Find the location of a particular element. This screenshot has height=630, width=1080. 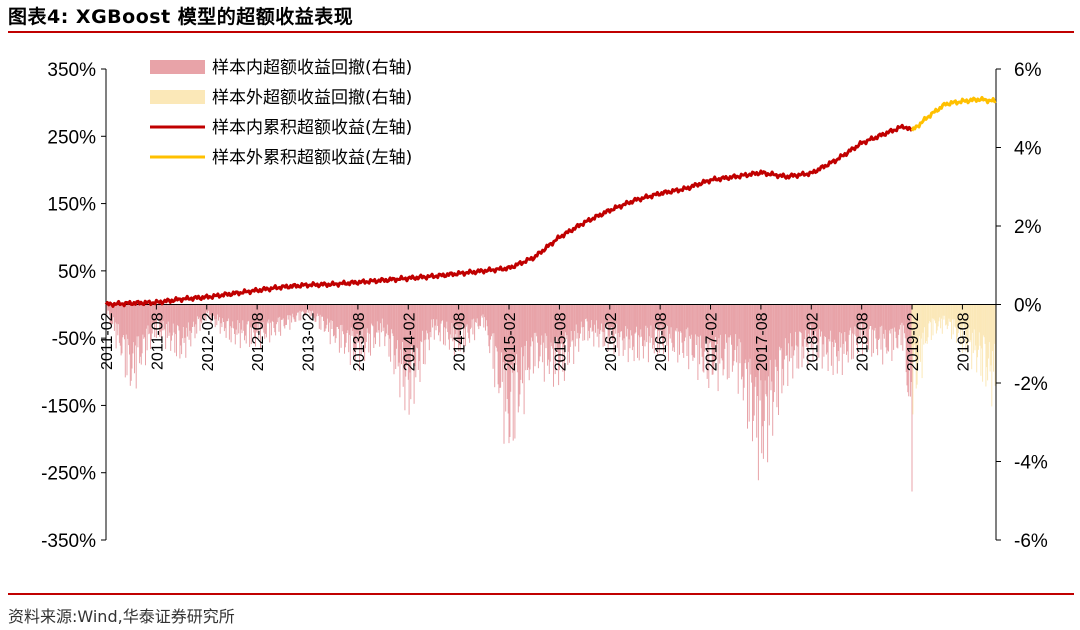

x-tick-label: 2019-08 is located at coordinates (963, 341).